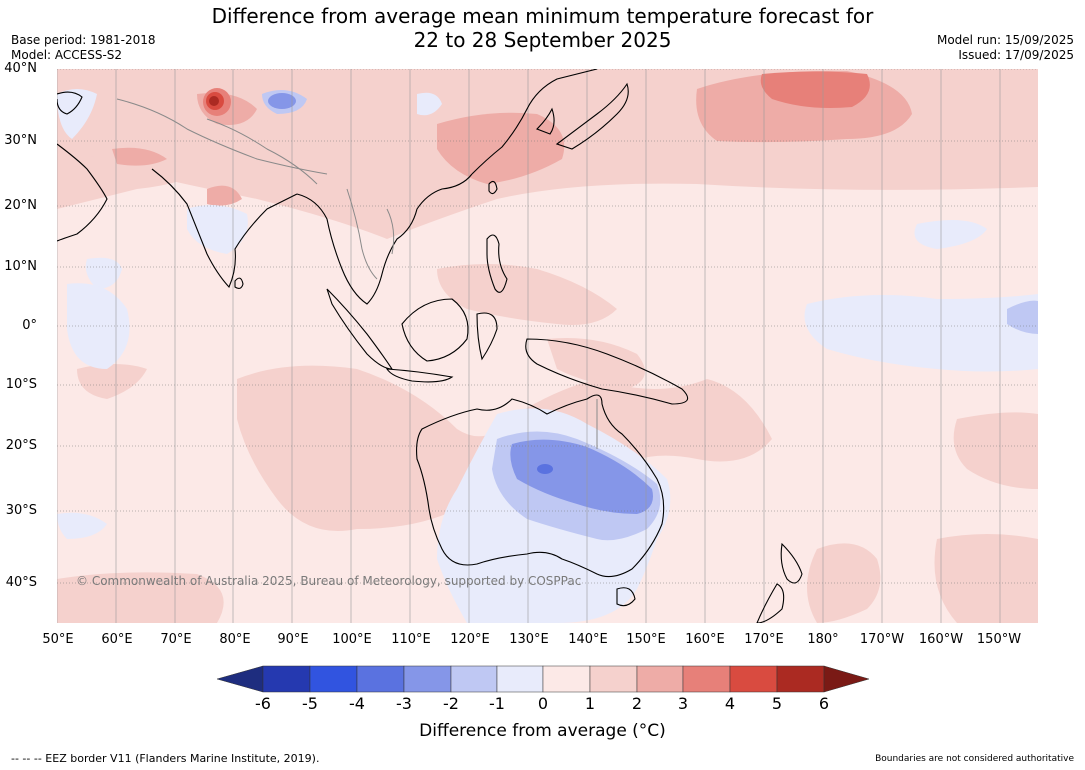  Describe the element at coordinates (823, 639) in the screenshot. I see `lon-label-180: 180°` at that location.